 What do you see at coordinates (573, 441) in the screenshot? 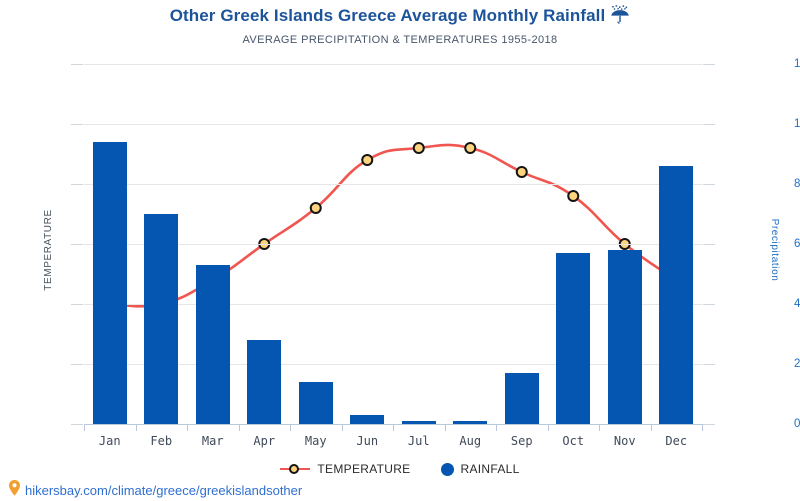
I see `x-axis-label: Oct` at bounding box center [573, 441].